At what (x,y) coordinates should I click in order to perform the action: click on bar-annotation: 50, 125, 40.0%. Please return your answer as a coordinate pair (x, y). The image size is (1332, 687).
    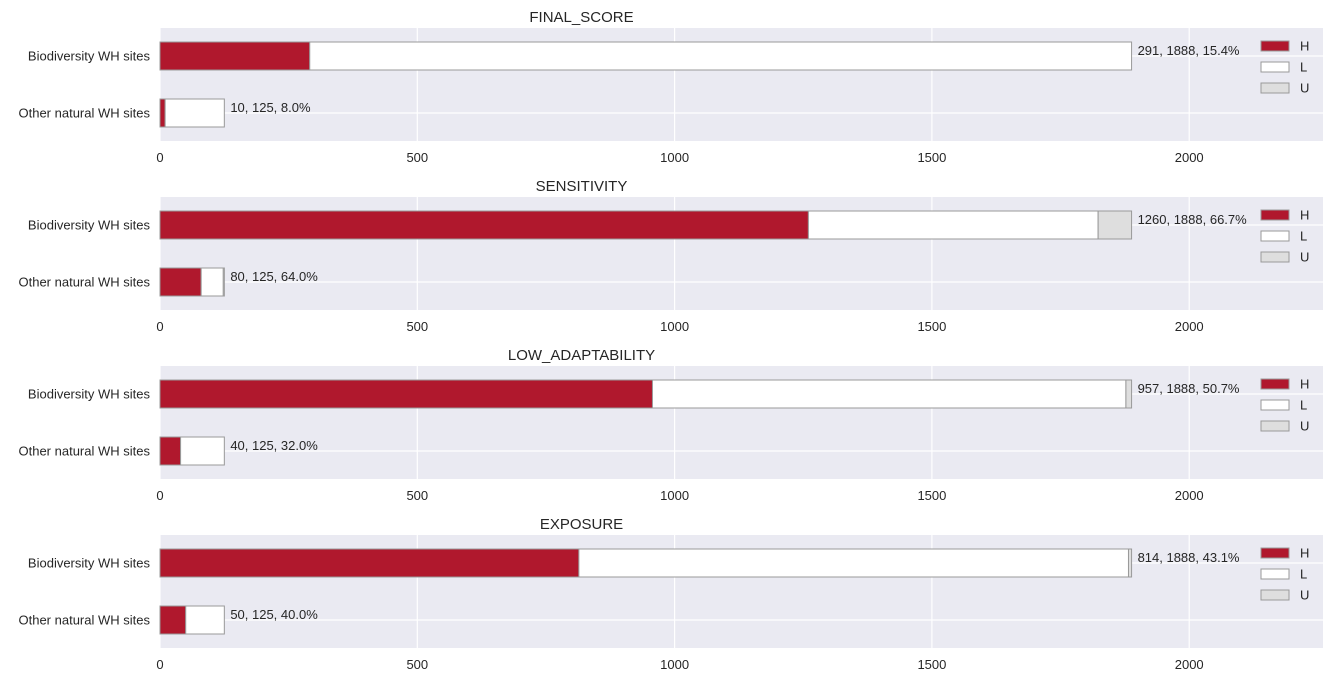
    Looking at the image, I should click on (274, 614).